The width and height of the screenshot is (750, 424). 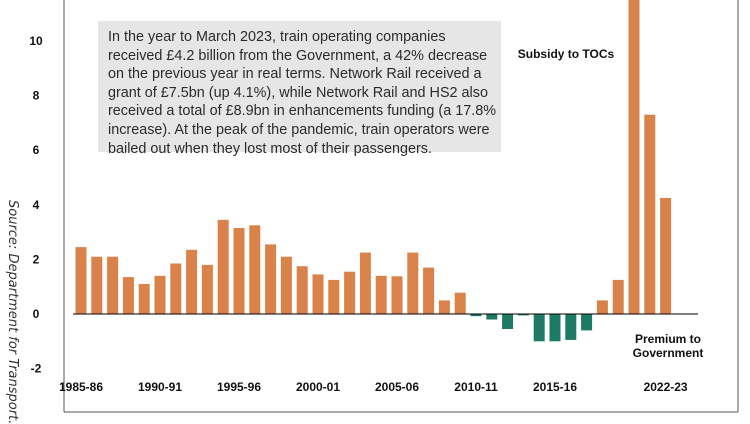 I want to click on xtick-2005-06: 2005-06, so click(x=397, y=387).